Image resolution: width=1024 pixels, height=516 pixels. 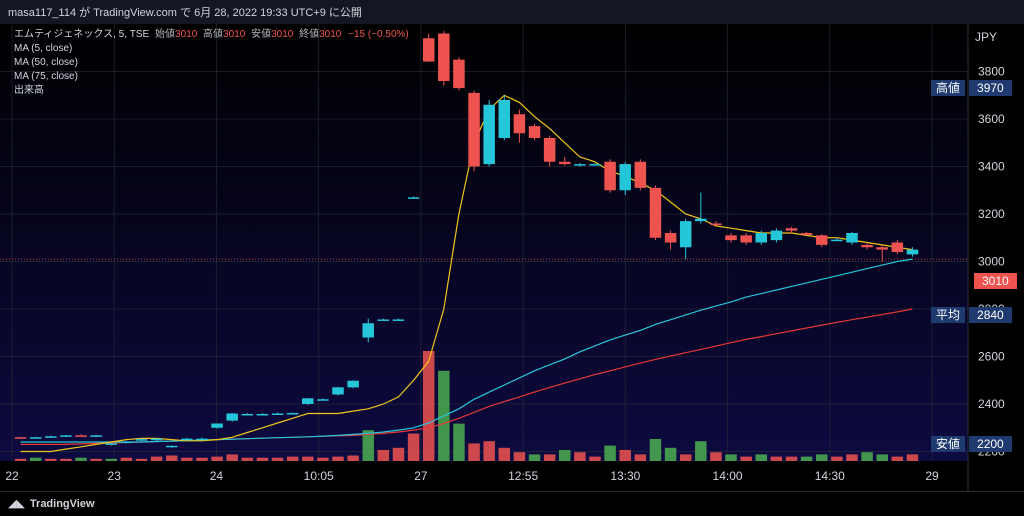 What do you see at coordinates (213, 34) in the screenshot?
I see `high-label: 高値` at bounding box center [213, 34].